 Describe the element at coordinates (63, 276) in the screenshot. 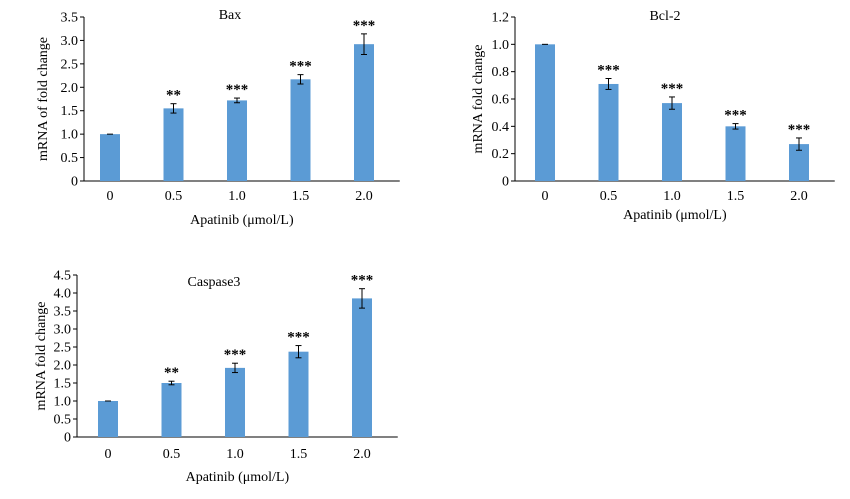

I see `y-tick-label: 4.5` at that location.